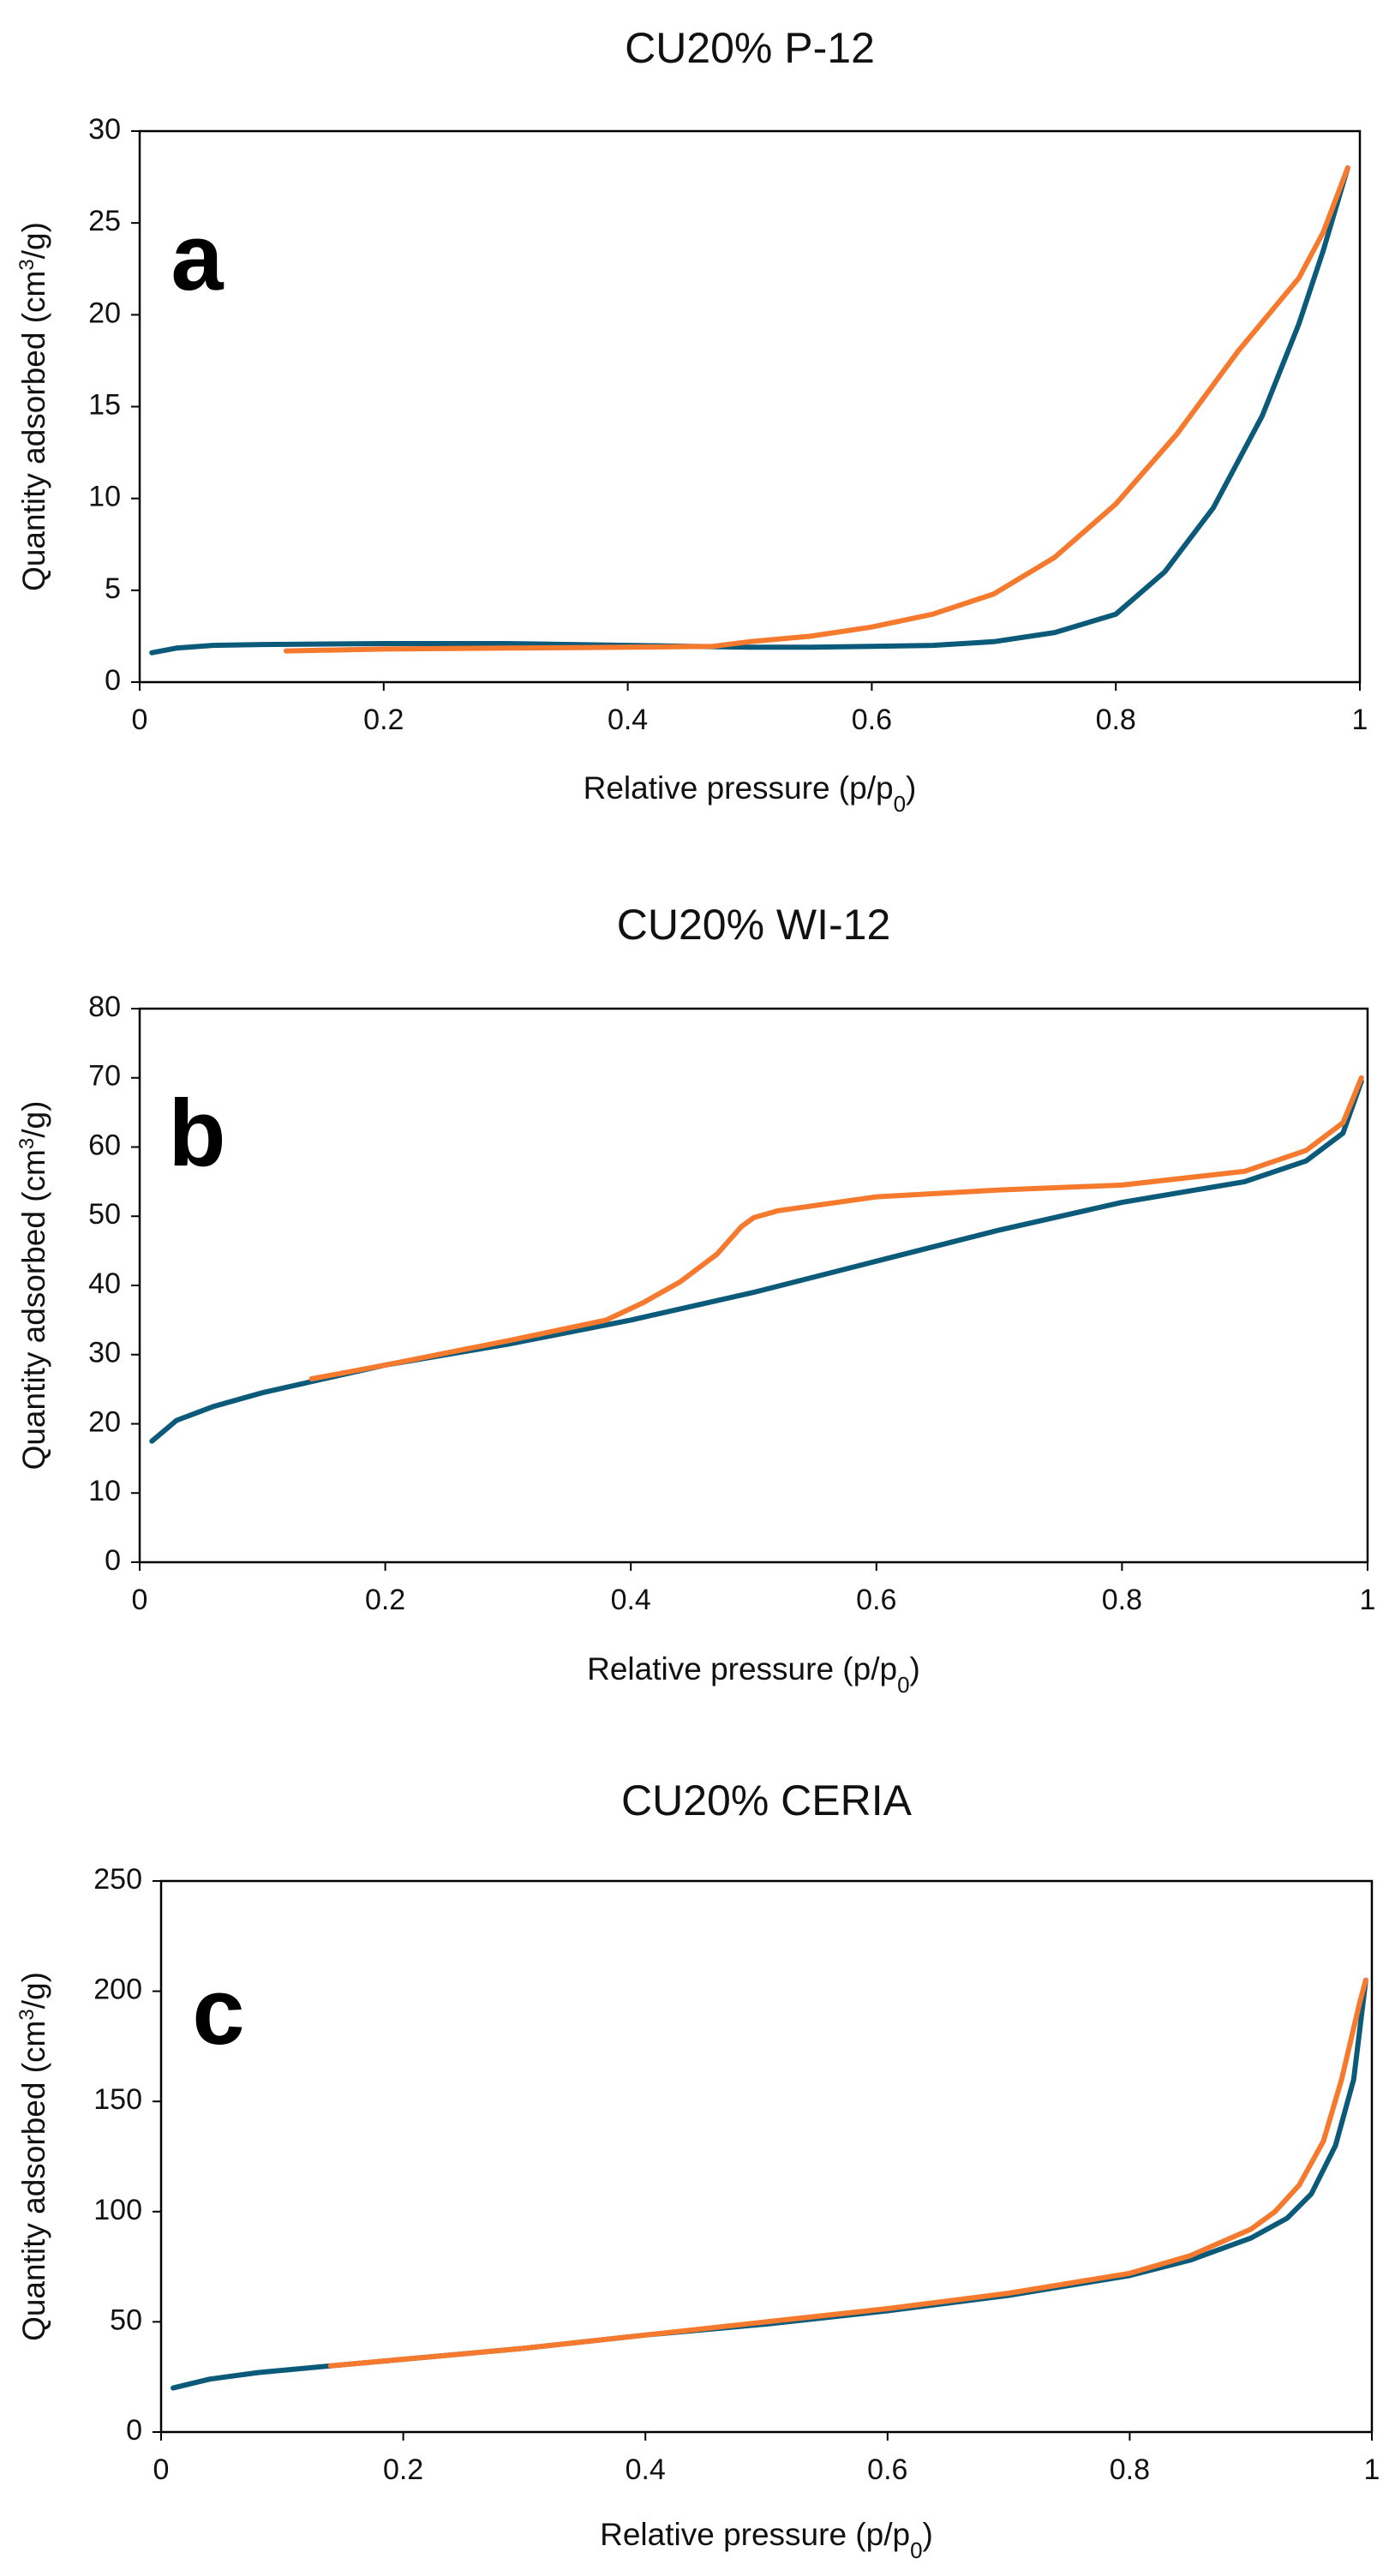 The image size is (1389, 2576). What do you see at coordinates (750, 48) in the screenshot?
I see `chart-title: CU20% P-12` at bounding box center [750, 48].